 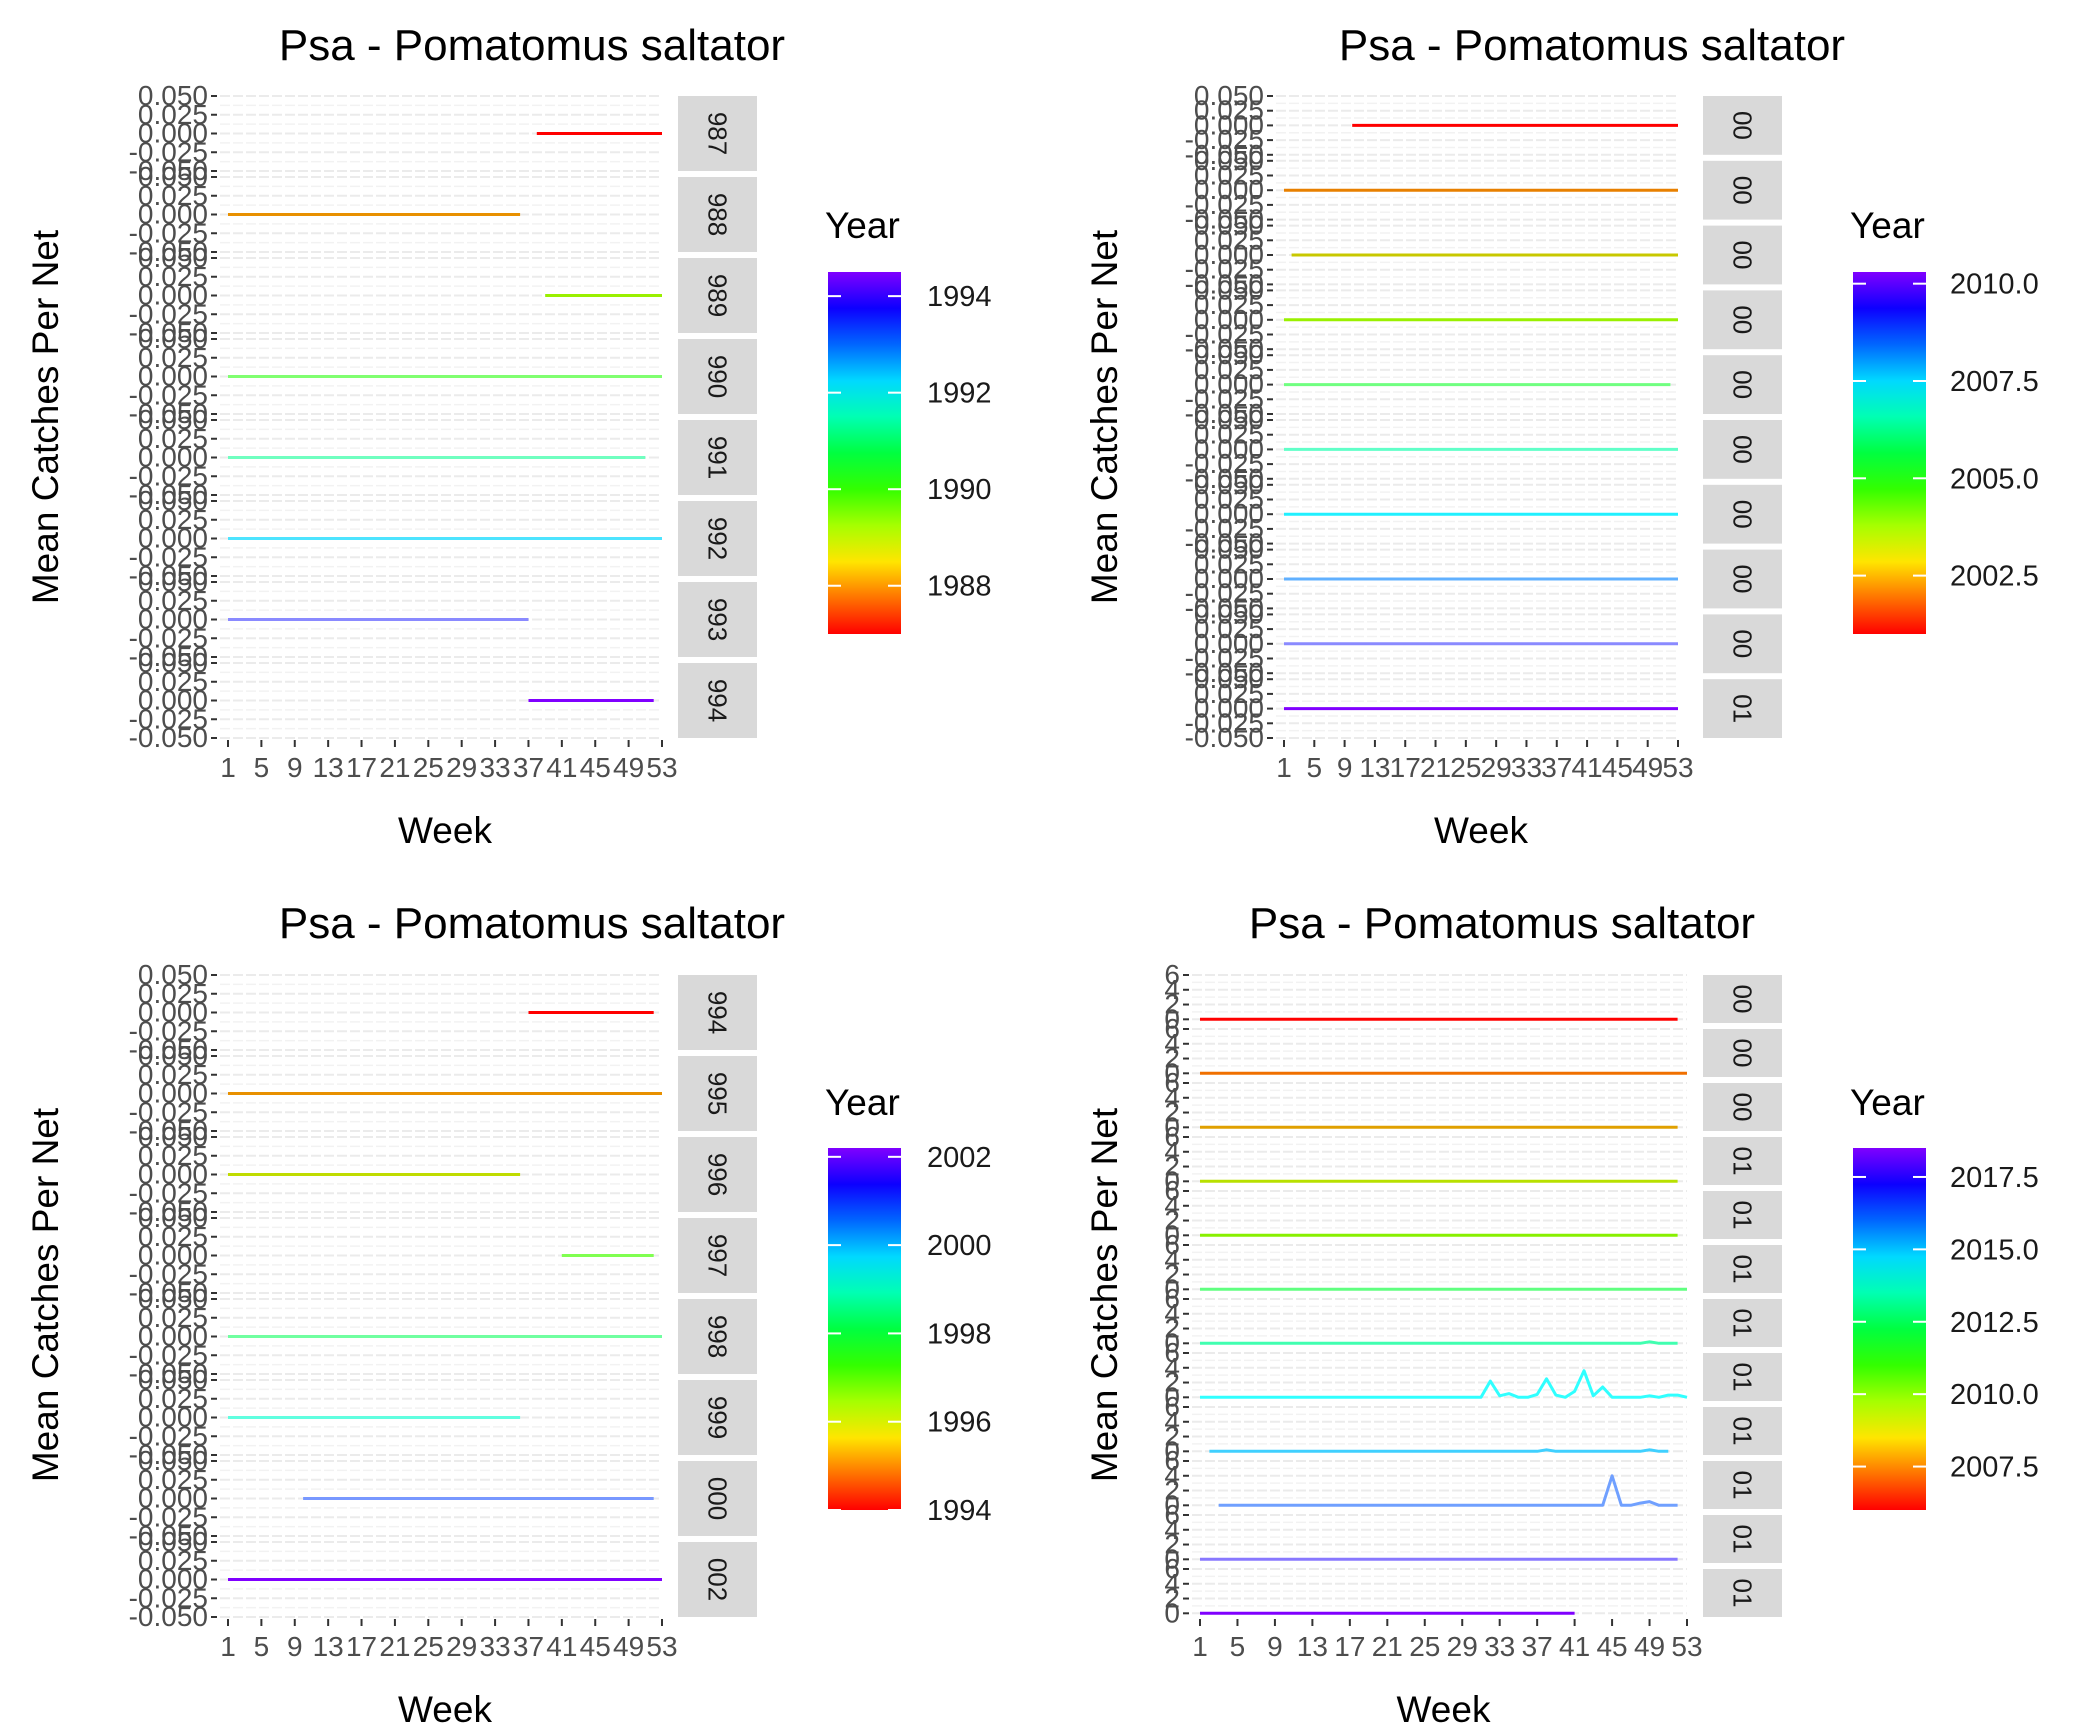 I want to click on x-tick-label: 37, so click(x=528, y=1646).